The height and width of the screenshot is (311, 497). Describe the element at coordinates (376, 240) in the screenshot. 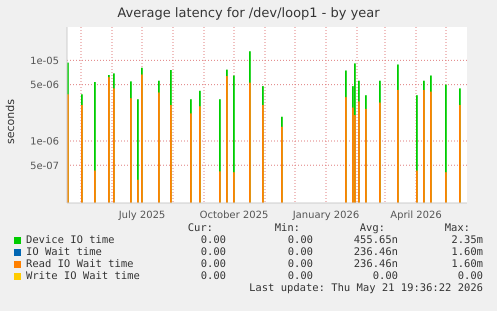

I see `text: 455.65n` at that location.